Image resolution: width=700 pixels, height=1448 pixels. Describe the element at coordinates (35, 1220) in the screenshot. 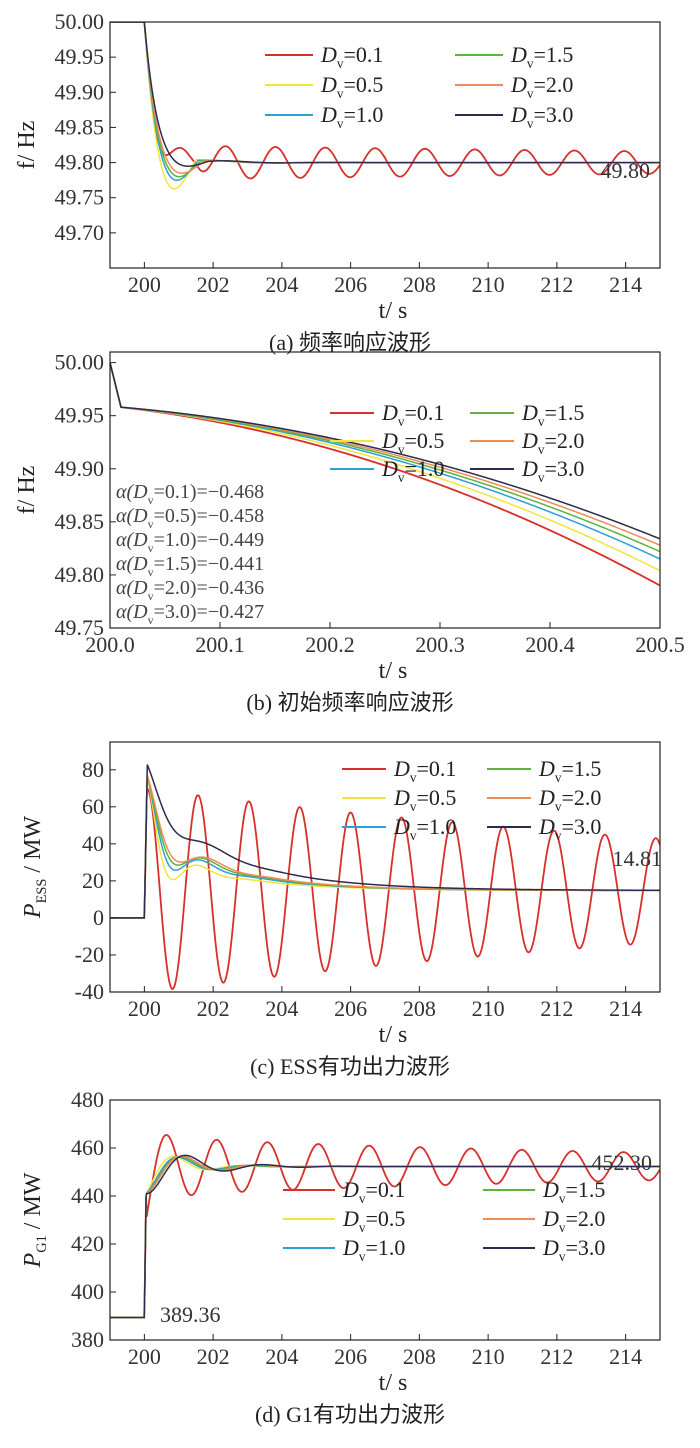

I see `y-axis-label: PG1 / MW` at that location.